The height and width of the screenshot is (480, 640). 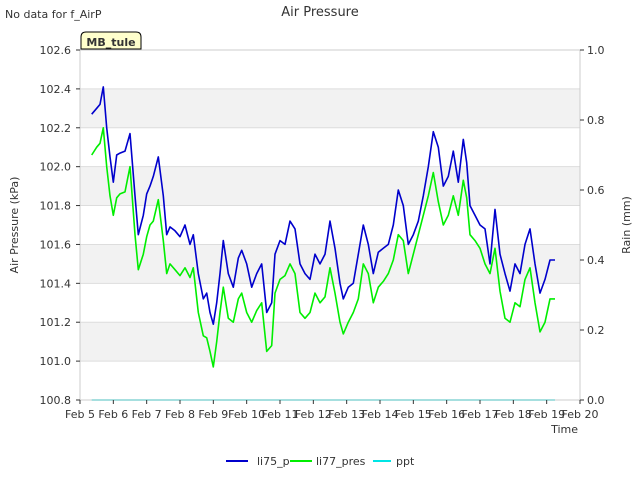 I want to click on x-tick-label: Feb 10, so click(x=246, y=414).